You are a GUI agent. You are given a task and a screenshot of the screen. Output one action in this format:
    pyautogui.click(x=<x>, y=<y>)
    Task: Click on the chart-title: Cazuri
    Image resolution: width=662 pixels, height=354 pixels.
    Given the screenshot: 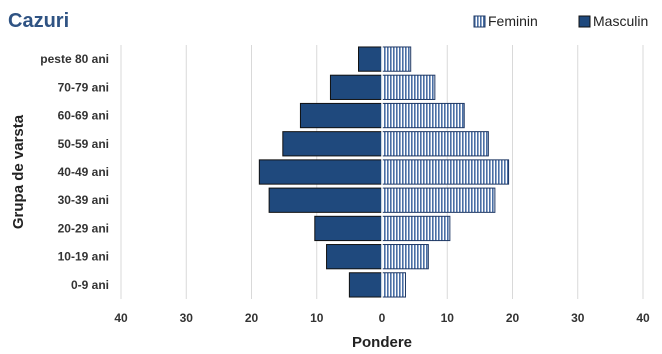 What is the action you would take?
    pyautogui.click(x=38, y=21)
    